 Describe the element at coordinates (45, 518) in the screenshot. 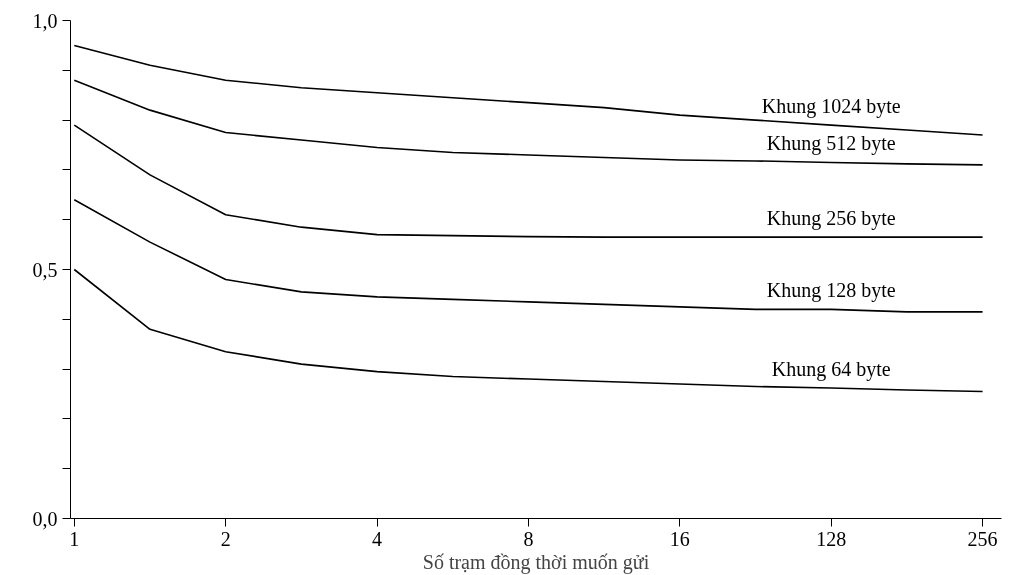

I see `y-tick-label: 0,0` at that location.